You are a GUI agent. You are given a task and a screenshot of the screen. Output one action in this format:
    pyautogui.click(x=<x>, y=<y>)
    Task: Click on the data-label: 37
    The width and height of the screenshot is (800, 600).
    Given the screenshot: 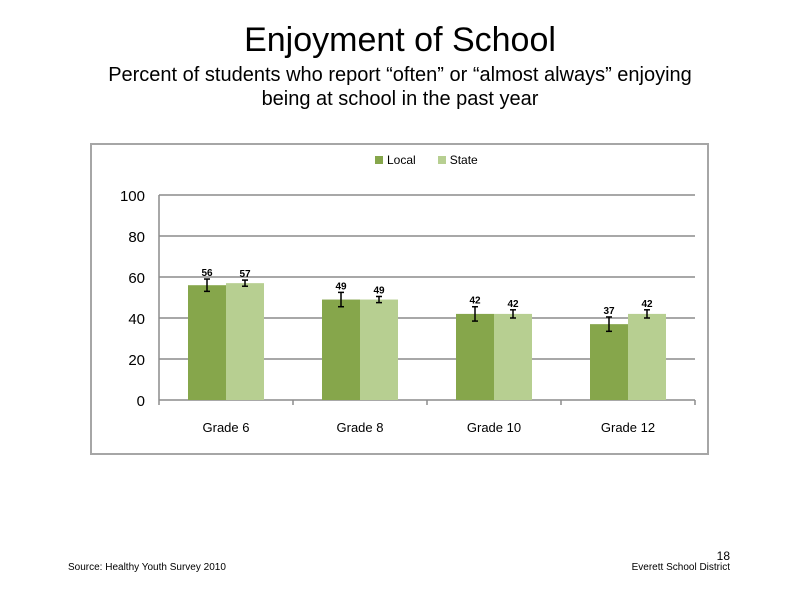 What is the action you would take?
    pyautogui.click(x=609, y=311)
    